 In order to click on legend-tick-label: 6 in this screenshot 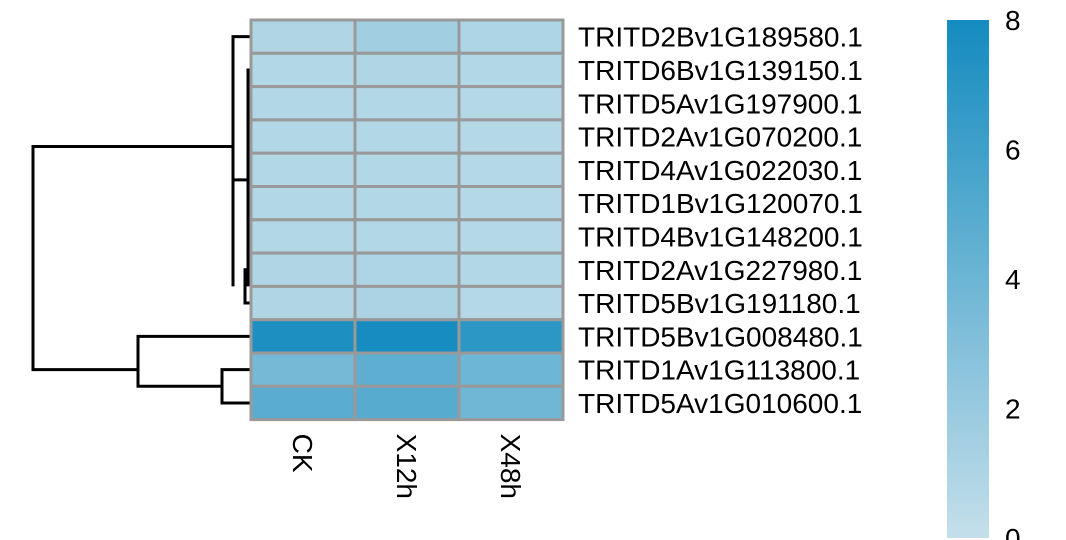, I will do `click(1013, 150)`.